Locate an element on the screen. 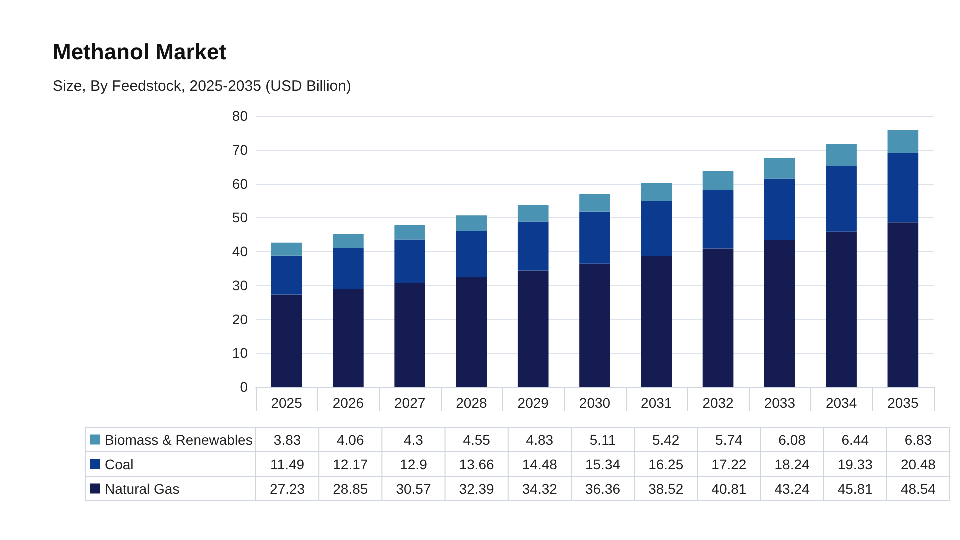 This screenshot has width=960, height=540. x-tick-label: 2028 is located at coordinates (472, 403).